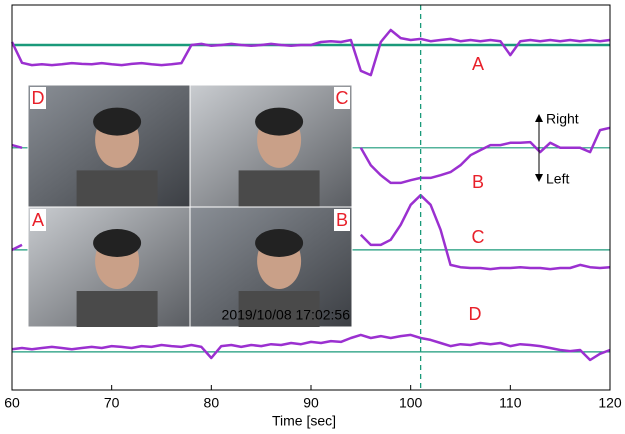 This screenshot has height=434, width=625. I want to click on photo-timestamp: 2019/10/08 17:02:56, so click(286, 315).